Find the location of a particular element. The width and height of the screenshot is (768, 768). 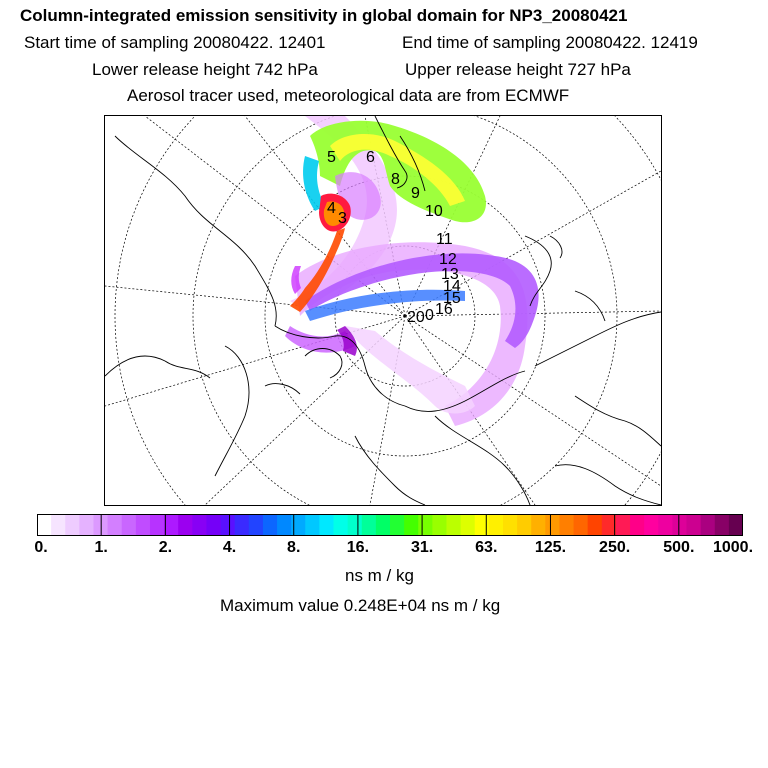

trajectory-label: 20 is located at coordinates (416, 317).